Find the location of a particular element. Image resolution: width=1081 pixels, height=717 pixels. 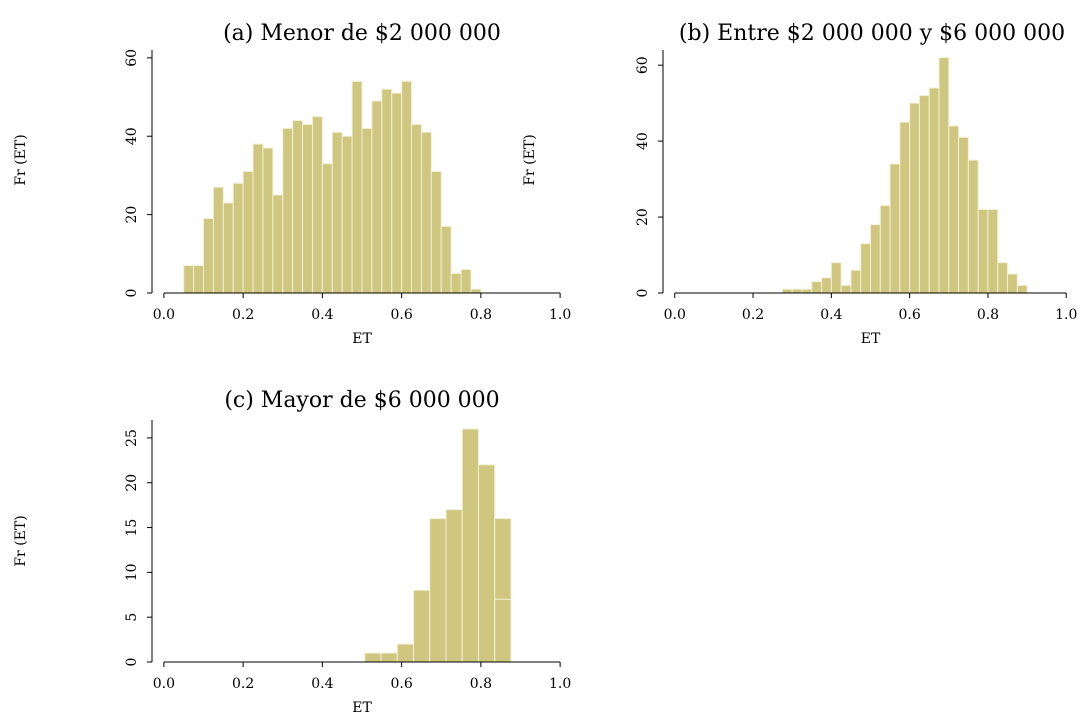

y-tick-label: 5 is located at coordinates (132, 617).